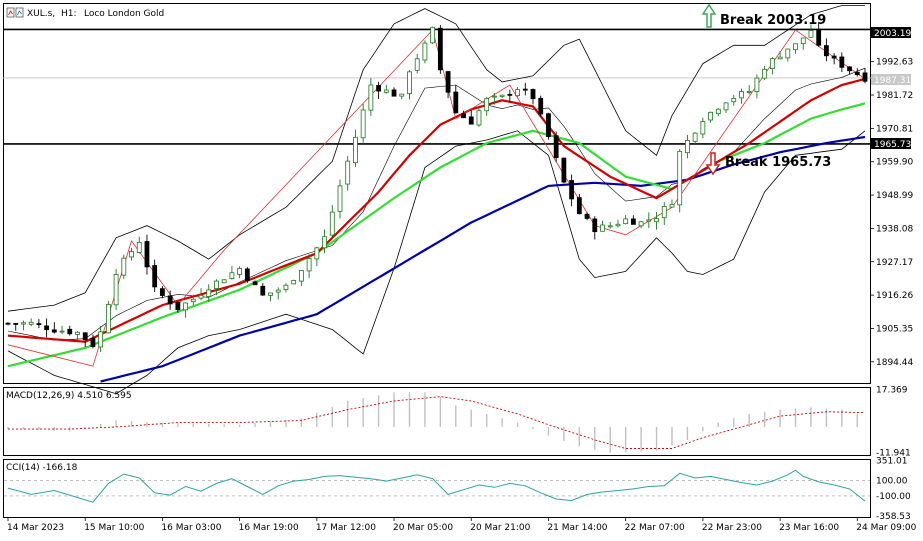  I want to click on macd-signal-line, so click(437, 422).